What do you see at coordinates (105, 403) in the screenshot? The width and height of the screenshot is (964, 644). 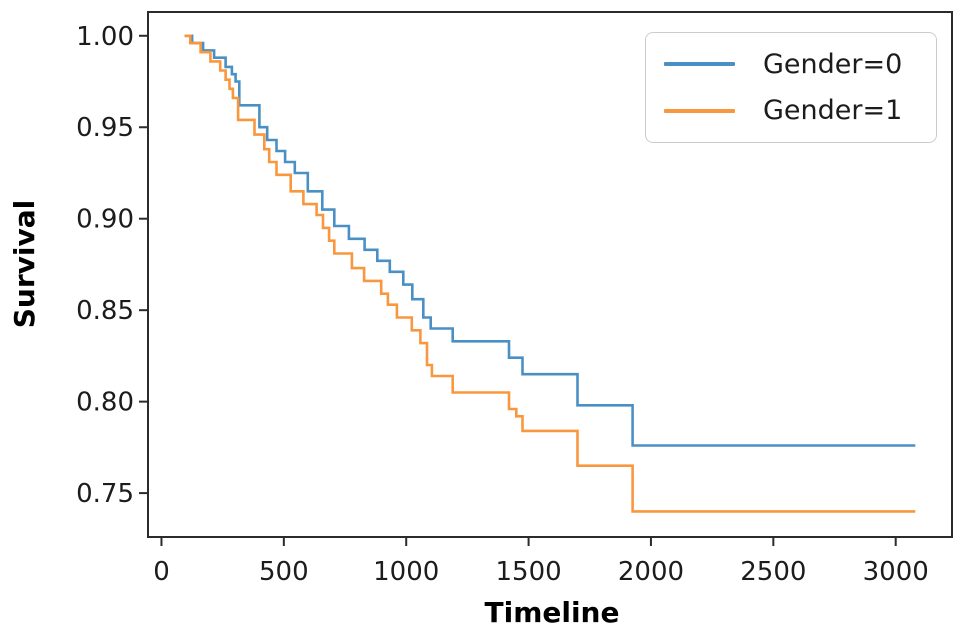 I see `y-tick-label: 0.80` at bounding box center [105, 403].